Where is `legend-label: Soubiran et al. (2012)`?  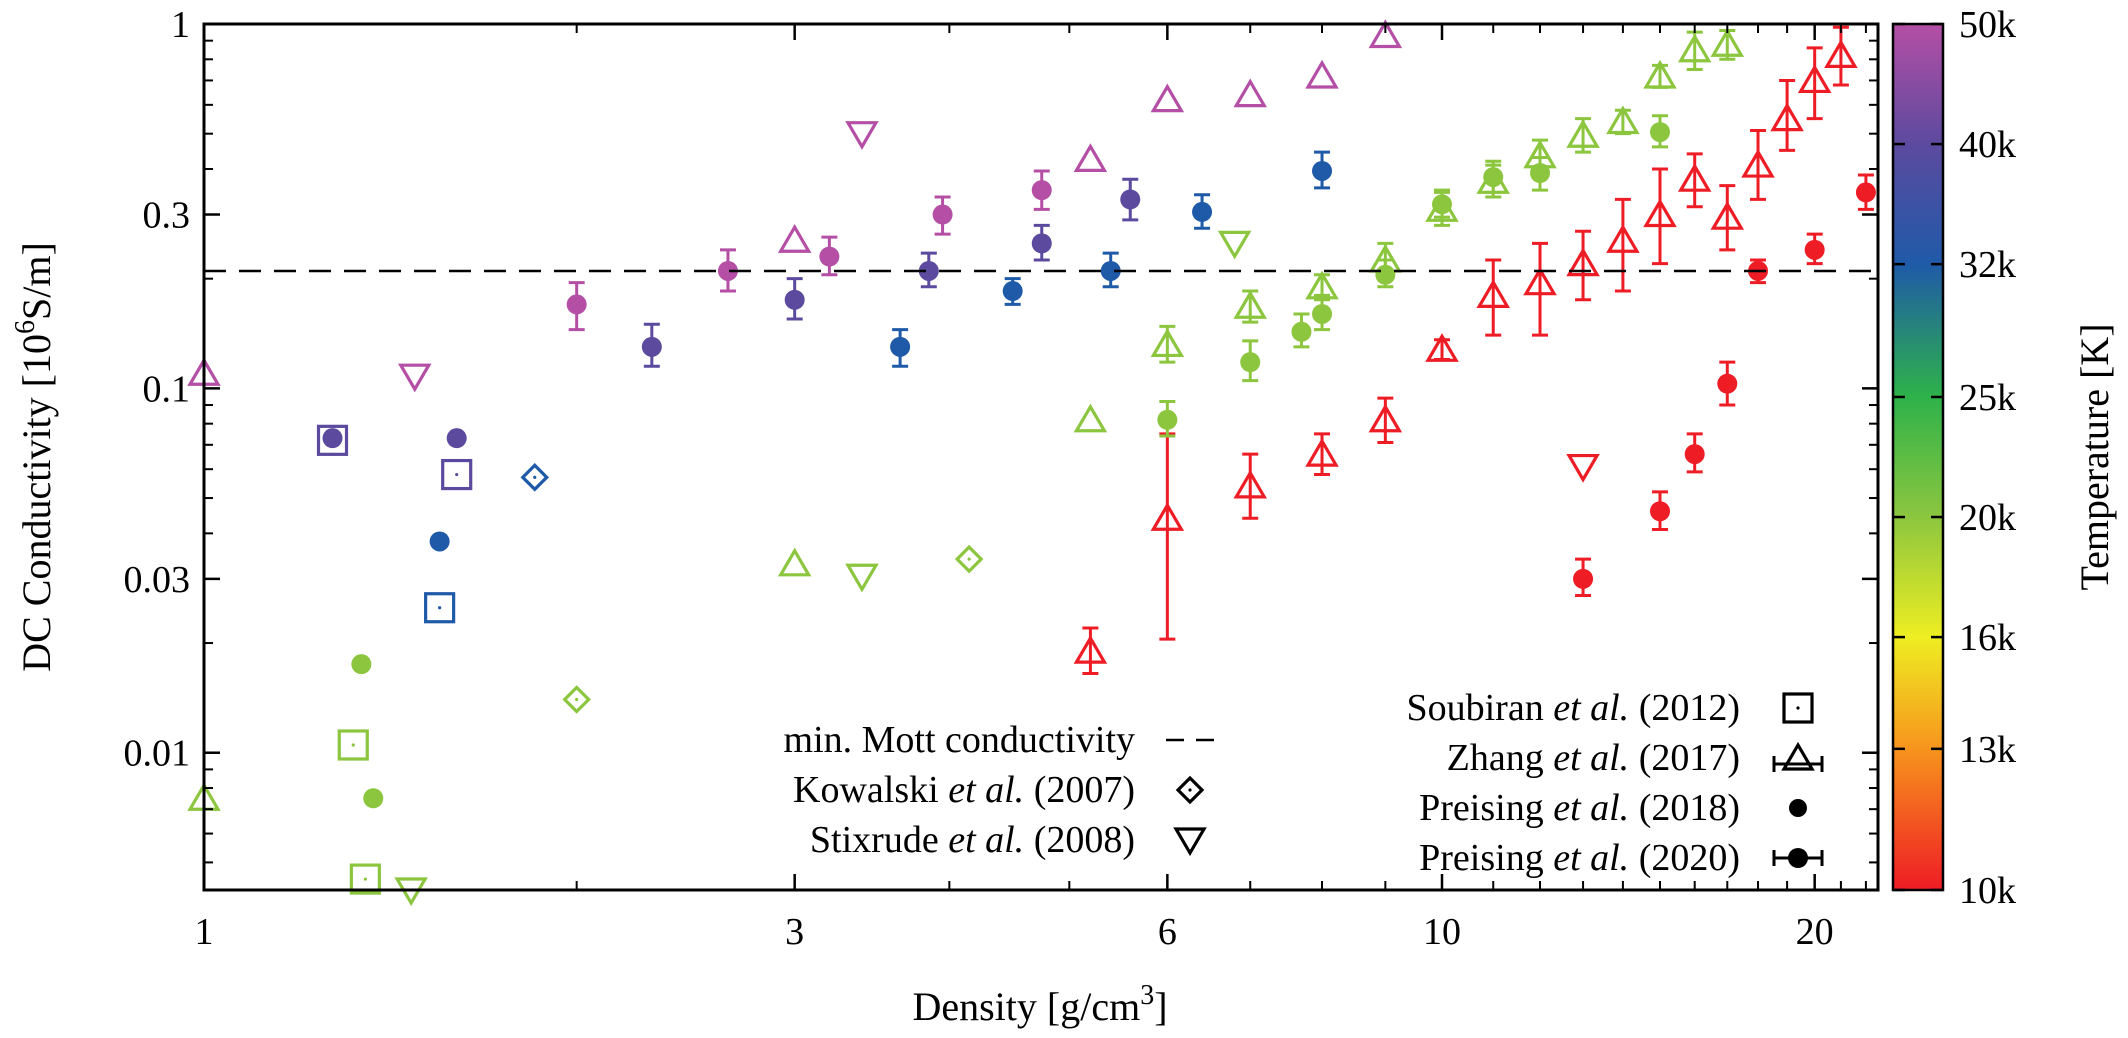
legend-label: Soubiran et al. (2012) is located at coordinates (1573, 708).